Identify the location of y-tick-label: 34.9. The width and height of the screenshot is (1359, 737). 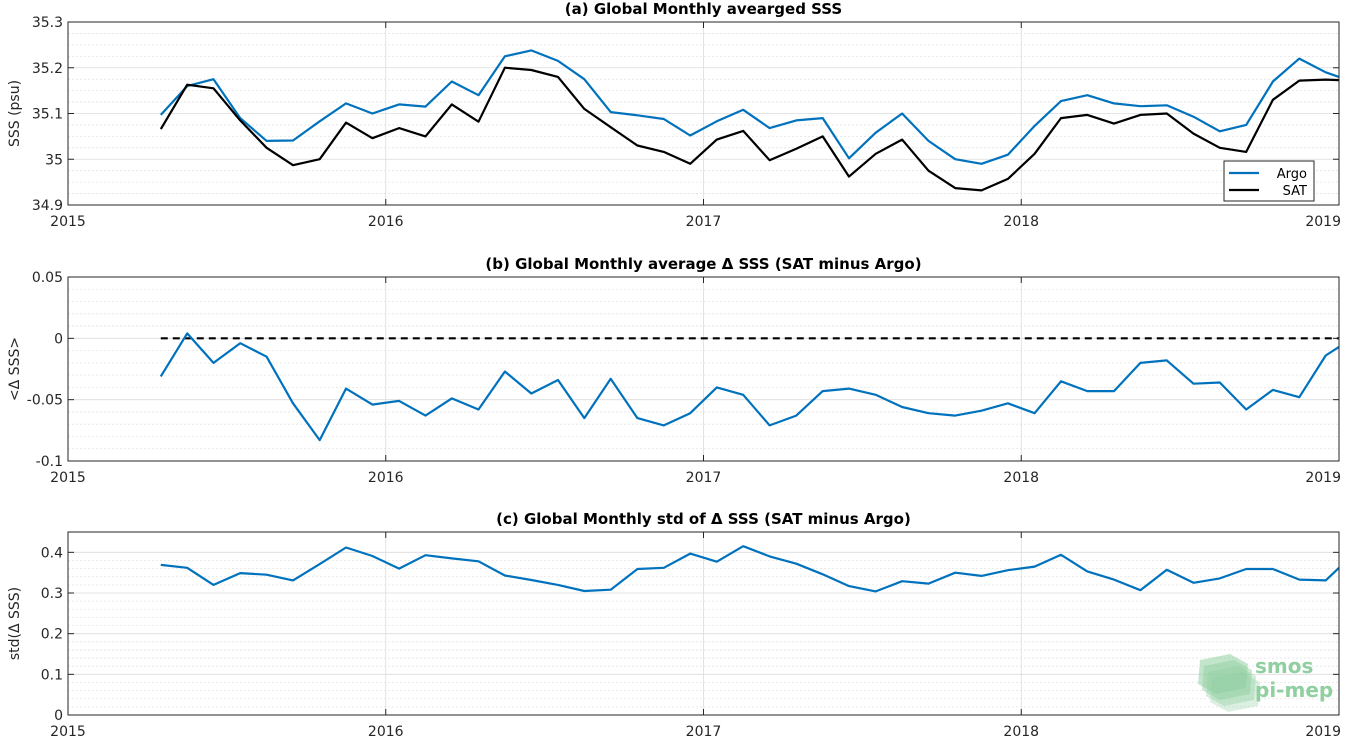
(47, 206).